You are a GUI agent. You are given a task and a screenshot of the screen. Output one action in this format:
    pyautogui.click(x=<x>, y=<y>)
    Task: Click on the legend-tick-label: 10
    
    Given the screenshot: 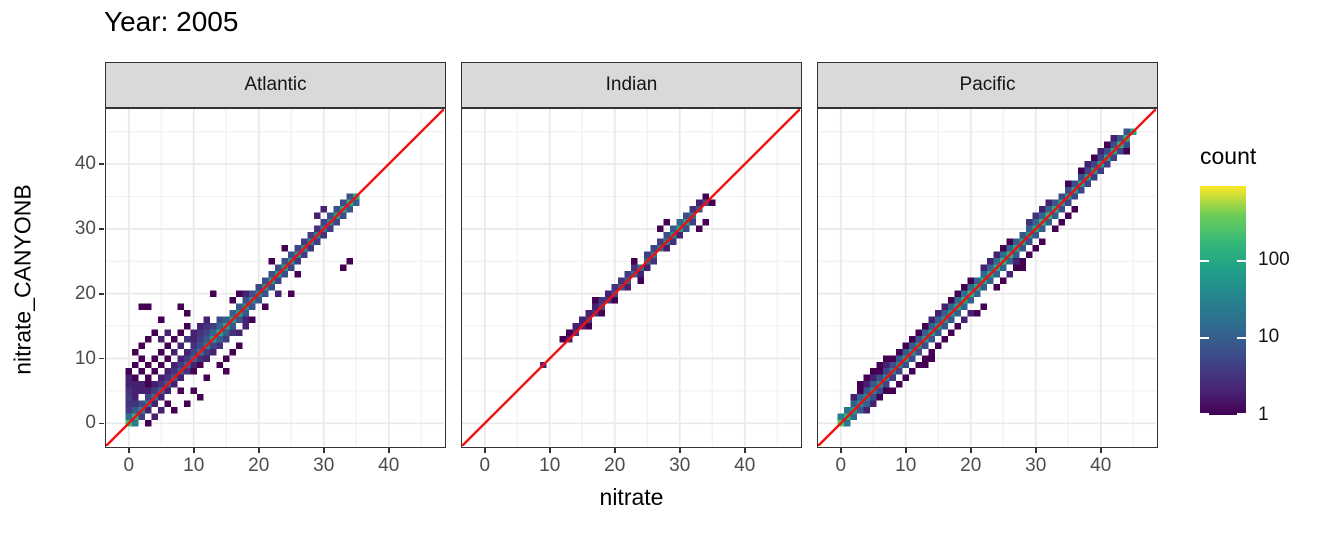 What is the action you would take?
    pyautogui.click(x=1269, y=337)
    